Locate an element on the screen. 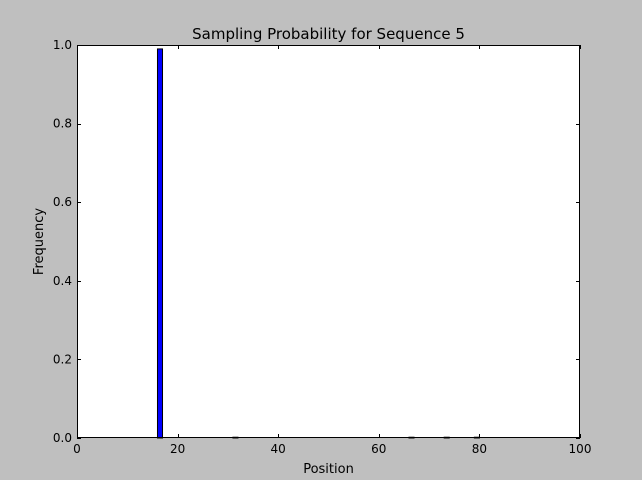 The height and width of the screenshot is (480, 642). x-tick-label: 0 is located at coordinates (77, 449).